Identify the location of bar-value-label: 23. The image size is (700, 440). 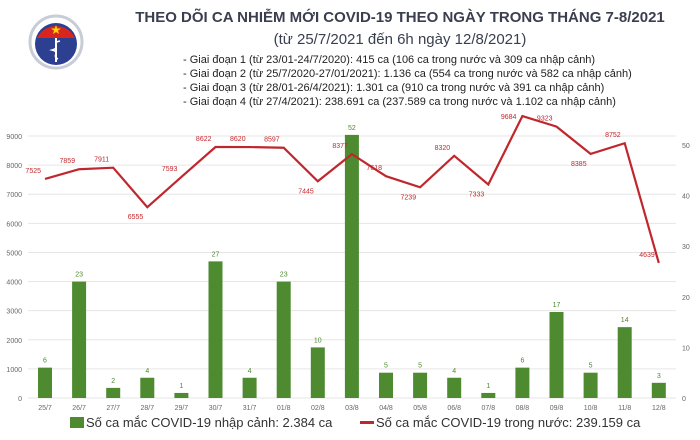
(284, 275).